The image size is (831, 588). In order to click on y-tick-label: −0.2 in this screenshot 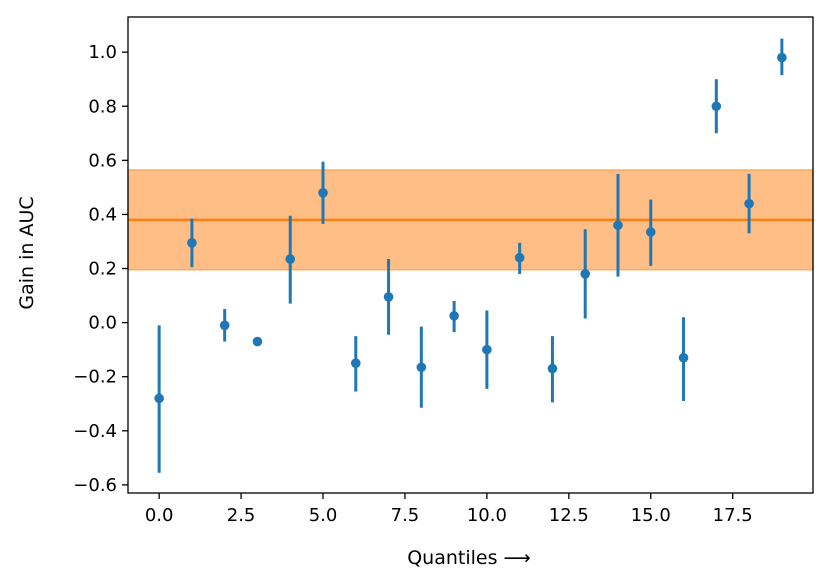, I will do `click(95, 377)`.